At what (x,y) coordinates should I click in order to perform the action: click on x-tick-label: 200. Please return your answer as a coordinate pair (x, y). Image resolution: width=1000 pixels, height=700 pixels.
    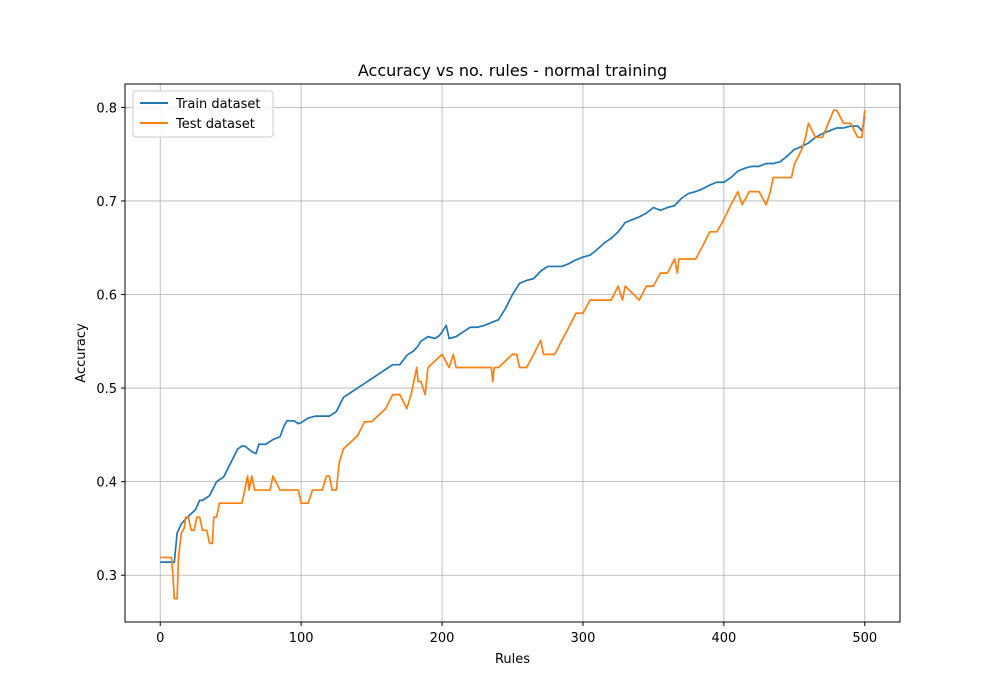
    Looking at the image, I should click on (442, 638).